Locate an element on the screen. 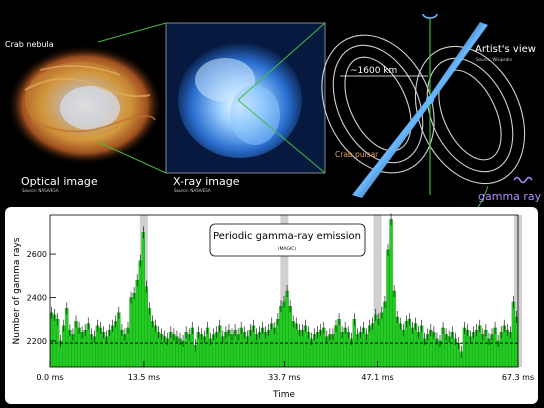 The image size is (544, 408). rotation-arrow-icon is located at coordinates (430, 16).